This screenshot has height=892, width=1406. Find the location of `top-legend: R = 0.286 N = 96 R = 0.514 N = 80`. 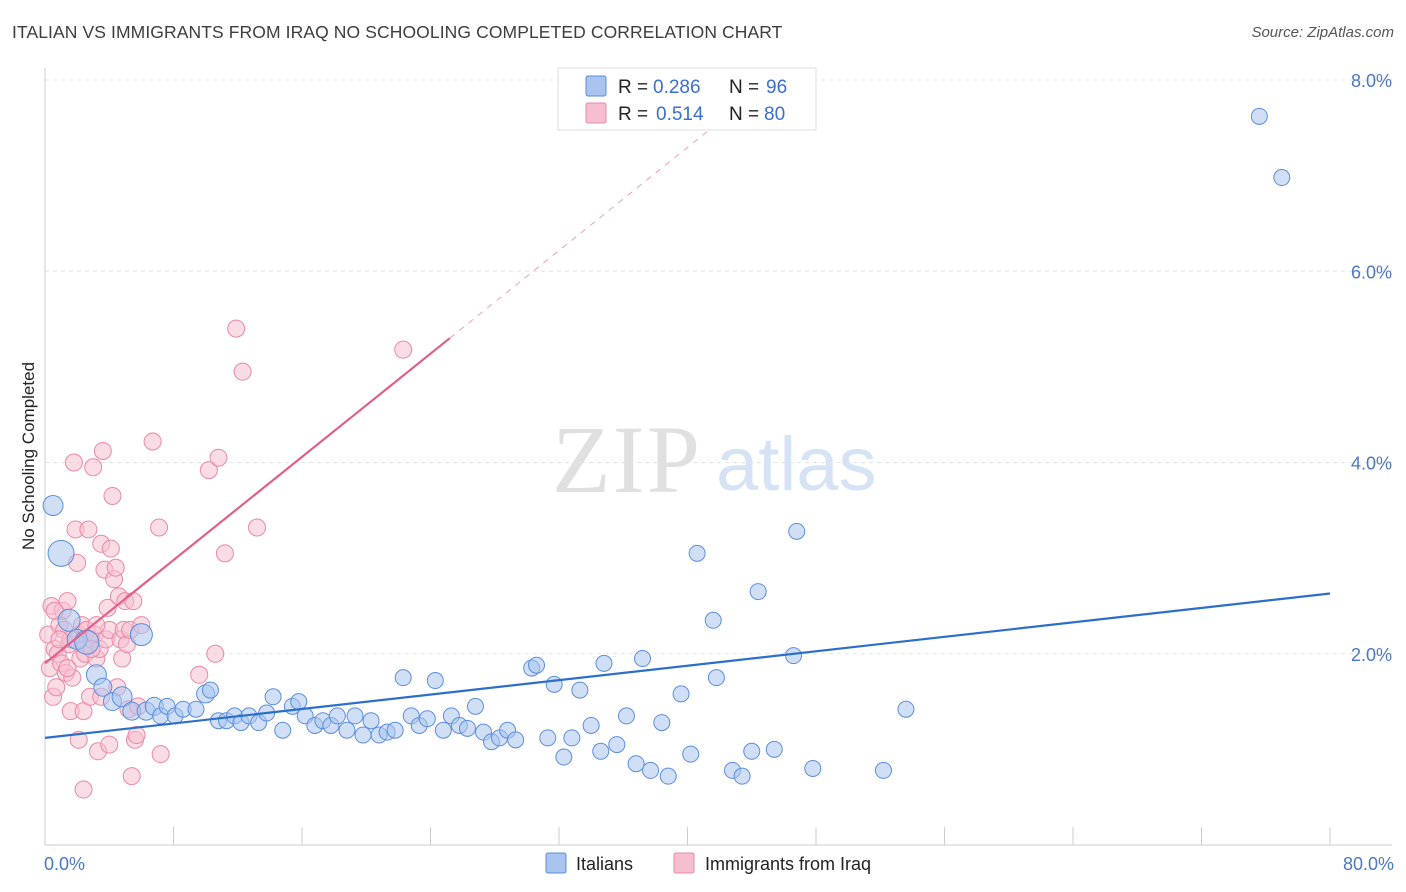

top-legend: R = 0.286 N = 96 R = 0.514 N = 80 is located at coordinates (687, 99).